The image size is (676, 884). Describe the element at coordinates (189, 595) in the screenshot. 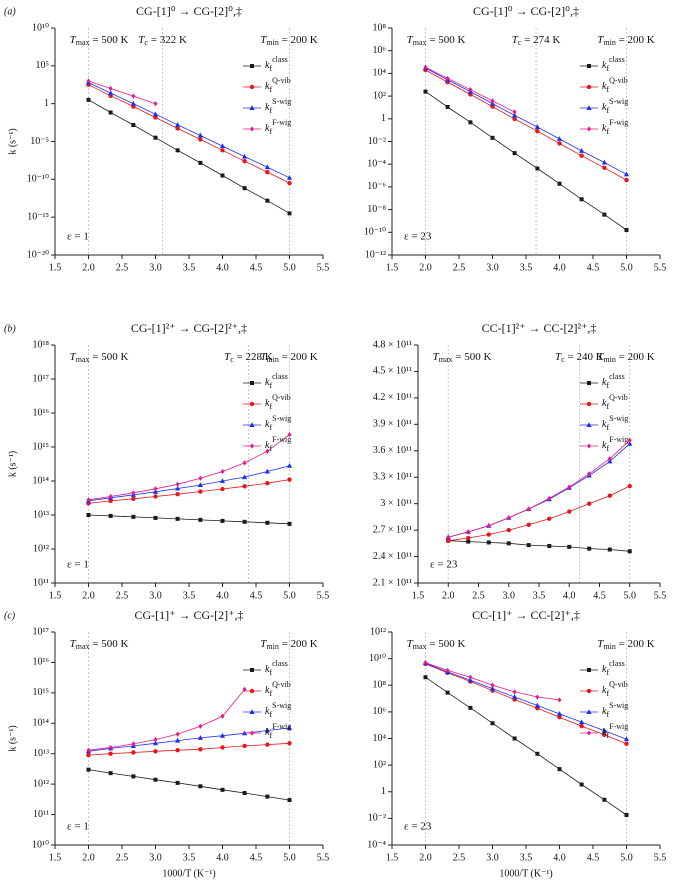

I see `x-tick-label: 3.5` at that location.